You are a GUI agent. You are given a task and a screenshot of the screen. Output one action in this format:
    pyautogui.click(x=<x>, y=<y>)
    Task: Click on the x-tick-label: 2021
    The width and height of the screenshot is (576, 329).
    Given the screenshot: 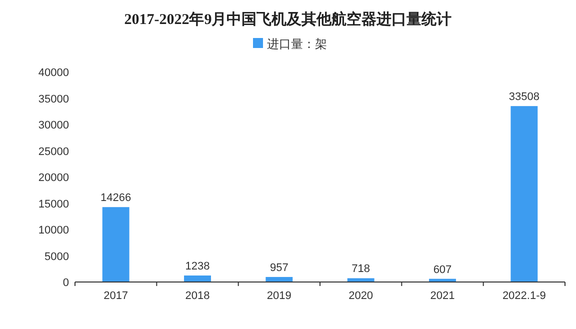 What is the action you would take?
    pyautogui.click(x=442, y=296)
    